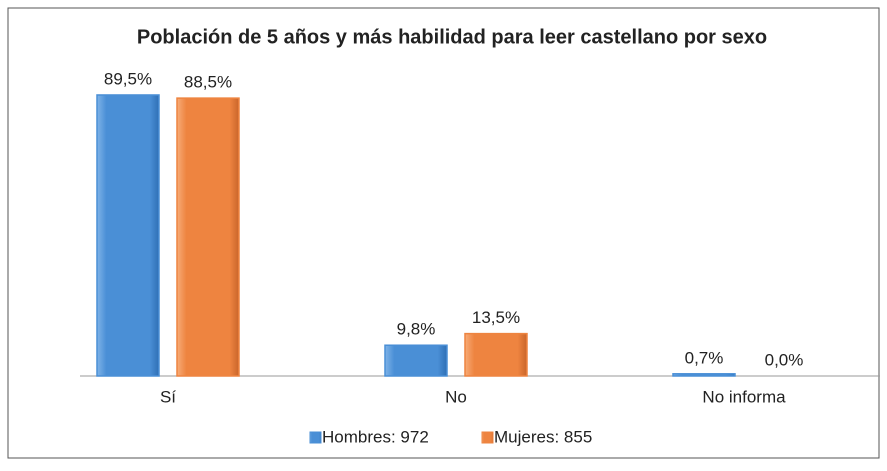  What do you see at coordinates (704, 357) in the screenshot?
I see `value-label: 0,7%` at bounding box center [704, 357].